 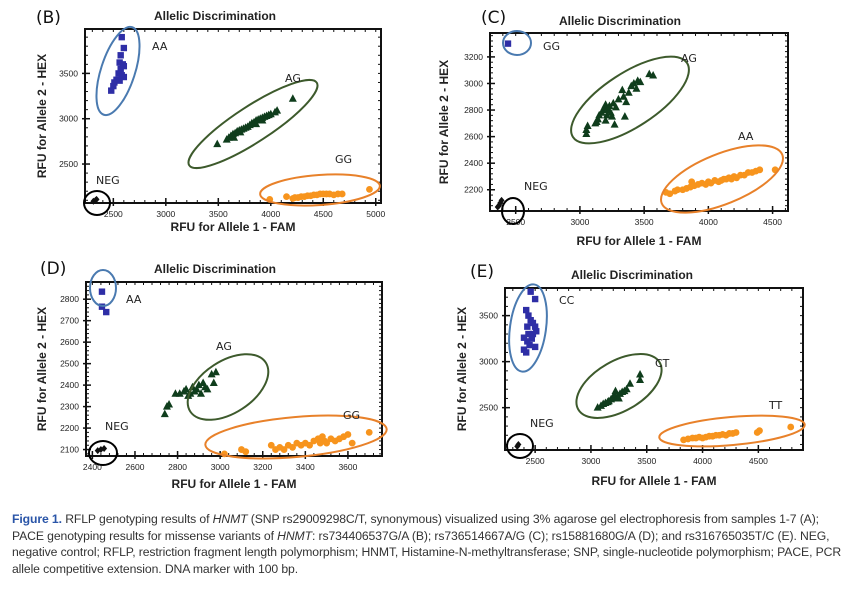 I want to click on series-neg, so click(x=499, y=203).